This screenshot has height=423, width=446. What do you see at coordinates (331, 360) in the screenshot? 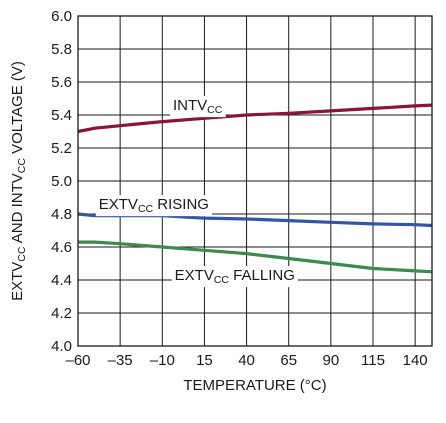
I see `x-tick-label: 90` at bounding box center [331, 360].